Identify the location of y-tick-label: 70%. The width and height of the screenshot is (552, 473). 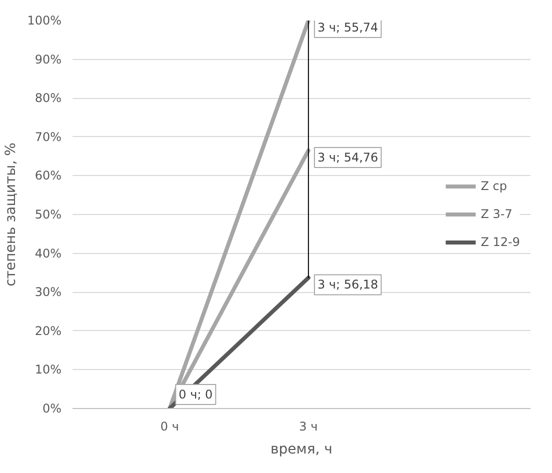
(48, 137).